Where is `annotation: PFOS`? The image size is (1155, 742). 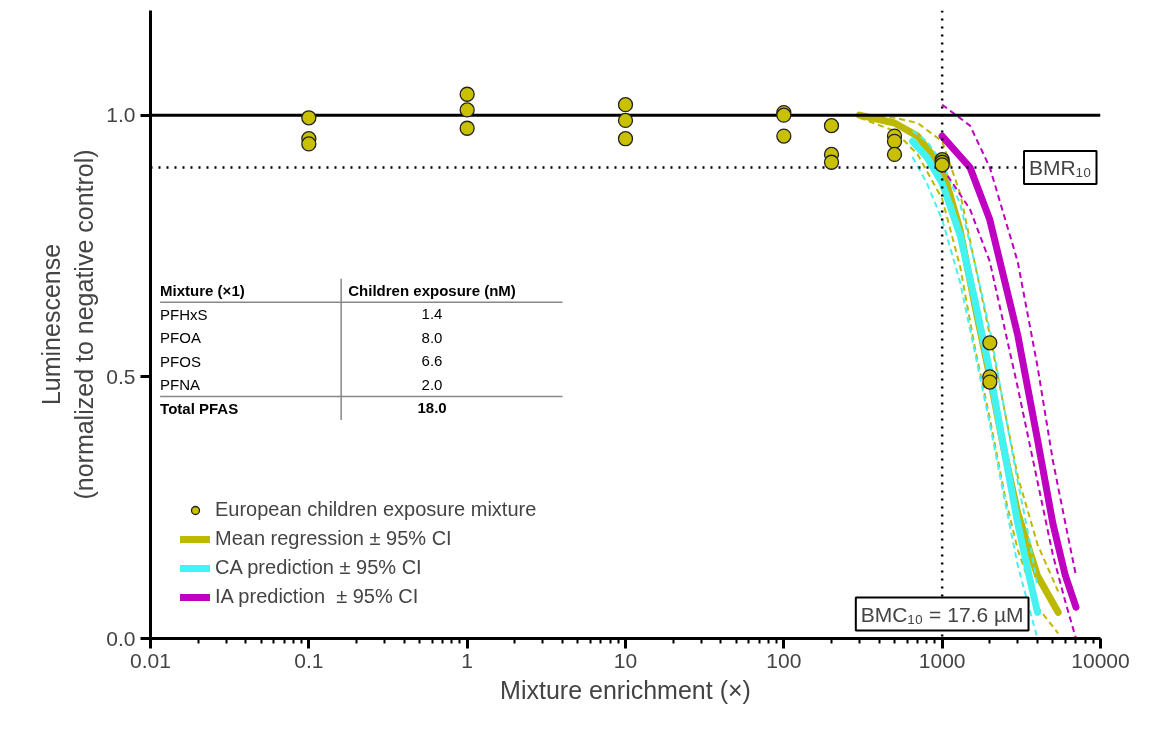 annotation: PFOS is located at coordinates (180, 361).